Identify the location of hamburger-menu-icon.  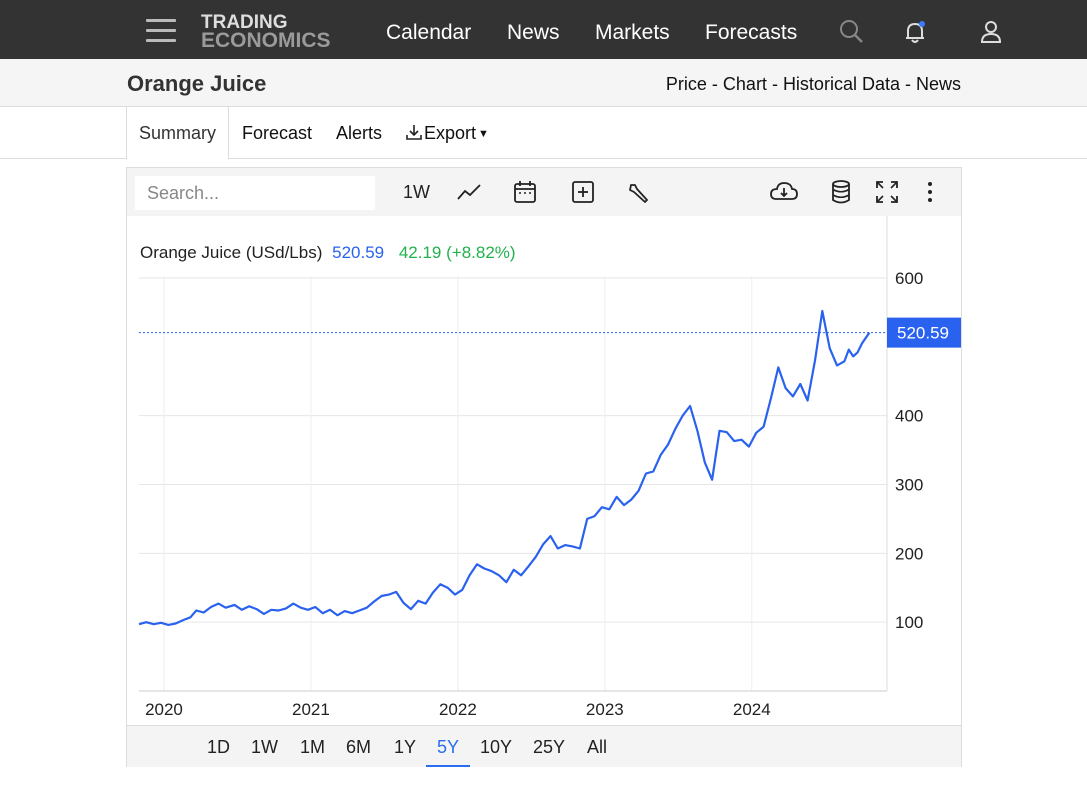
(161, 31).